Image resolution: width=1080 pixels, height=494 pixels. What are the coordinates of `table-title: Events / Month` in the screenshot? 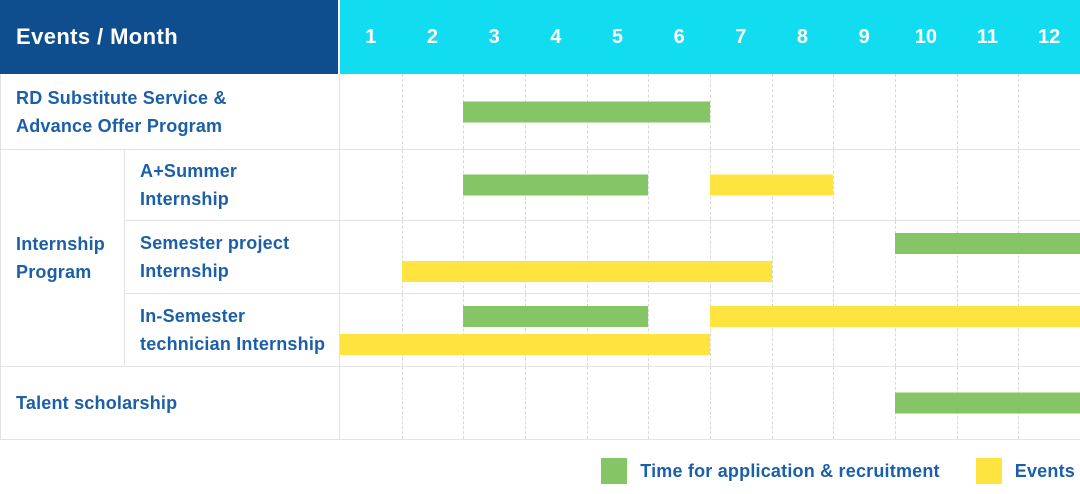 It's located at (97, 36).